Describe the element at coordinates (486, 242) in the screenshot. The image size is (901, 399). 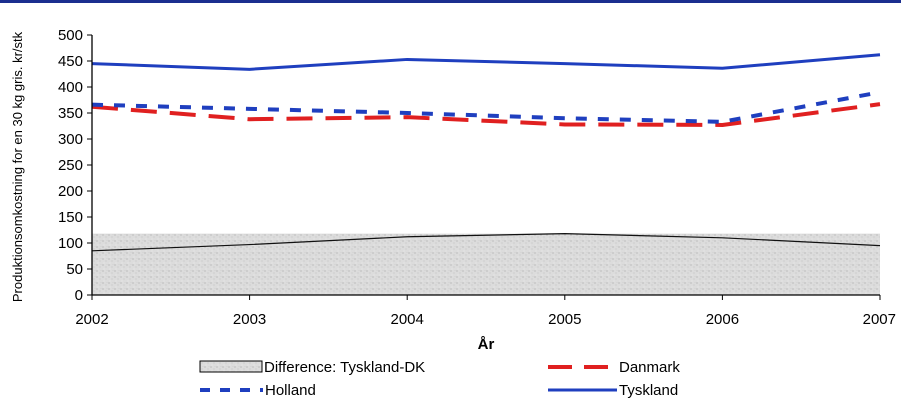
I see `difference-series-line` at that location.